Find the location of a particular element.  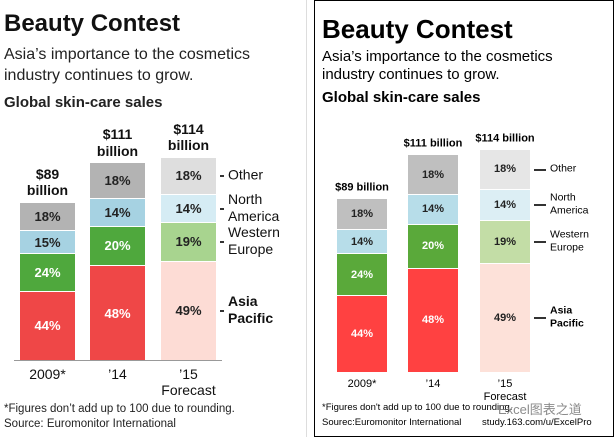

divider is located at coordinates (306, 218).